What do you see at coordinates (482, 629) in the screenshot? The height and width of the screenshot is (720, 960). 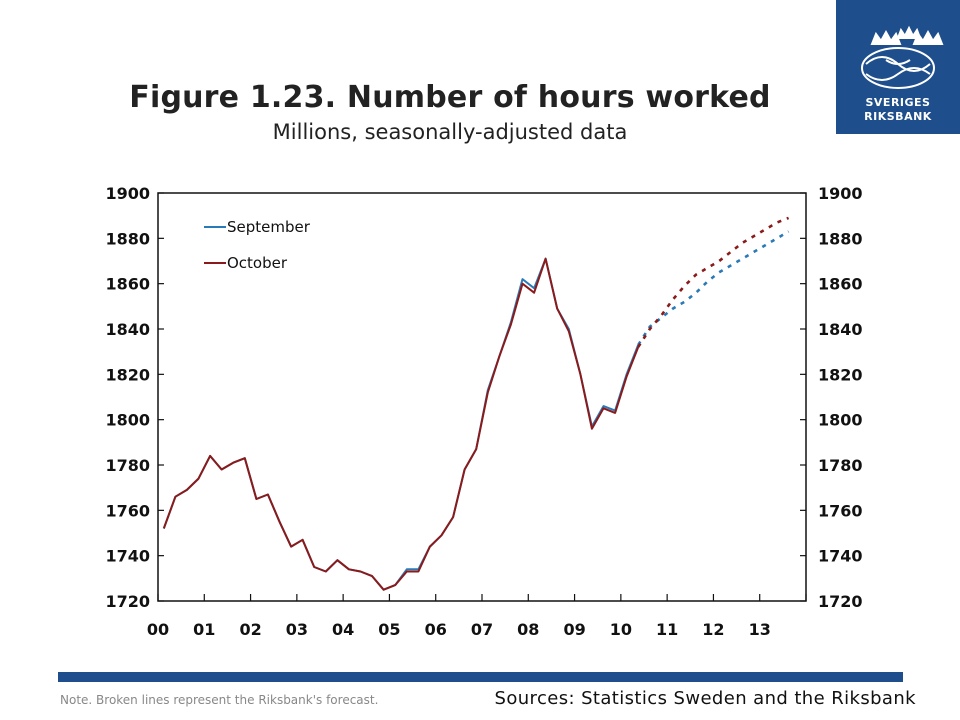 I see `x-tick-label: 07` at bounding box center [482, 629].